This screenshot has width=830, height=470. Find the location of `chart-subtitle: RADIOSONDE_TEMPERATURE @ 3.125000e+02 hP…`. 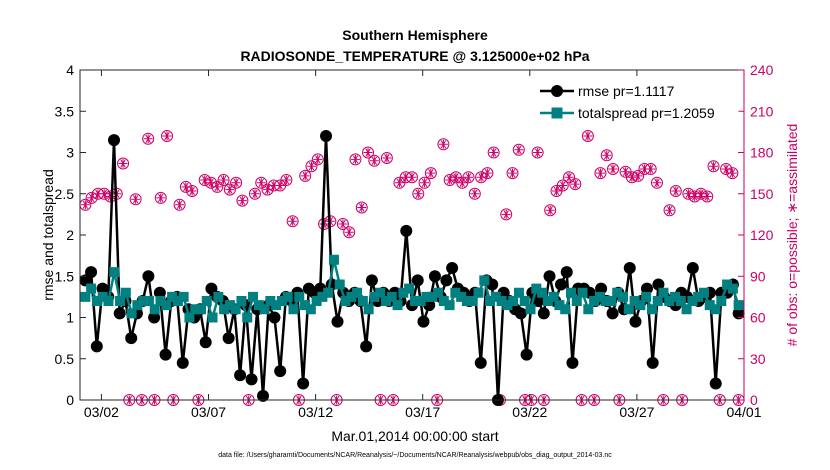

chart-subtitle: RADIOSONDE_TEMPERATURE @ 3.125000e+02 hP… is located at coordinates (414, 56).